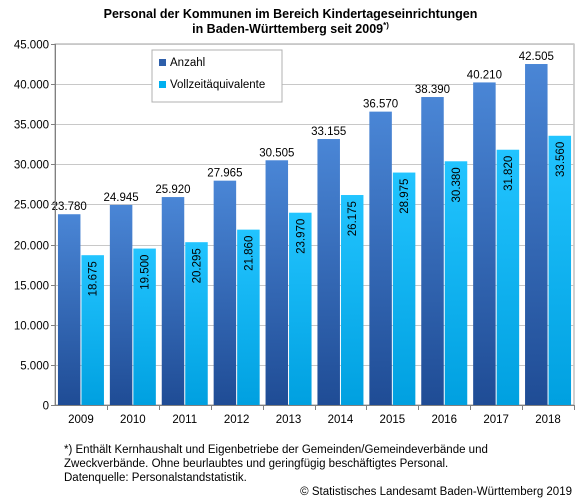  Describe the element at coordinates (94, 278) in the screenshot. I see `data-label-vollzeitaequivalente: 18.675` at that location.